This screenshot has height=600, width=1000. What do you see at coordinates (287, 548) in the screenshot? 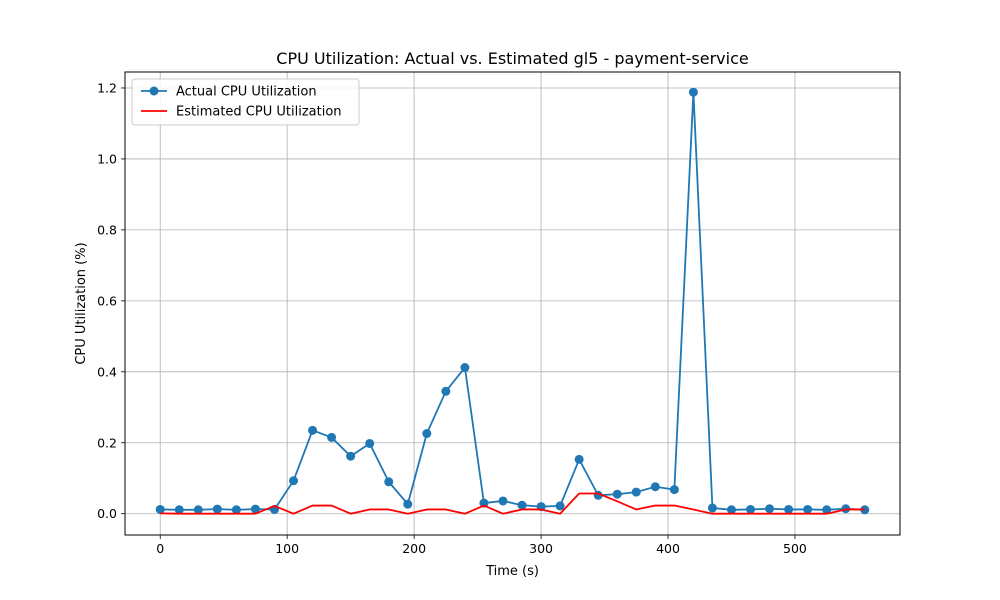
I see `x-tick-label: 100` at bounding box center [287, 548].